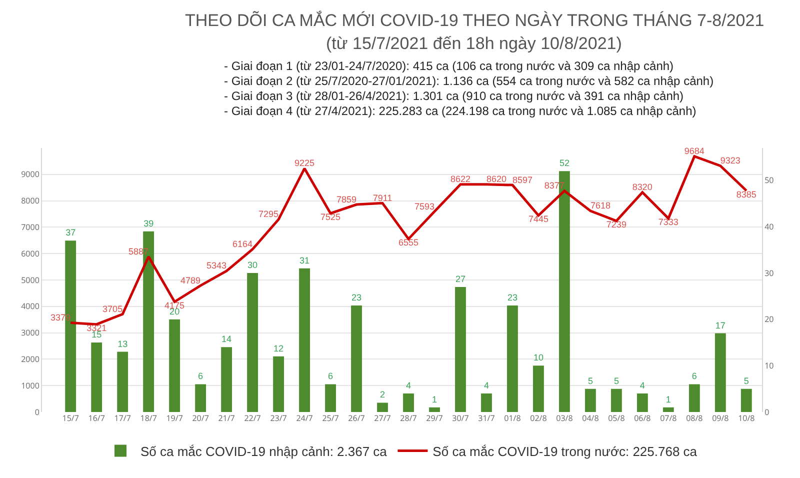 This screenshot has height=478, width=800. I want to click on data-label: 10, so click(538, 357).